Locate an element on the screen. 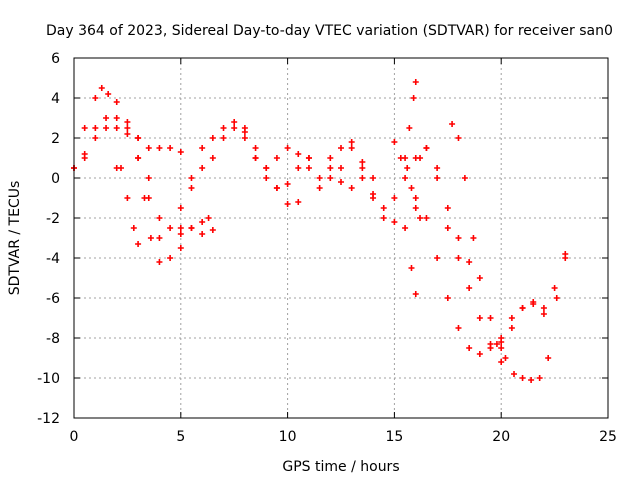  y-tick-label: -10 is located at coordinates (48, 379).